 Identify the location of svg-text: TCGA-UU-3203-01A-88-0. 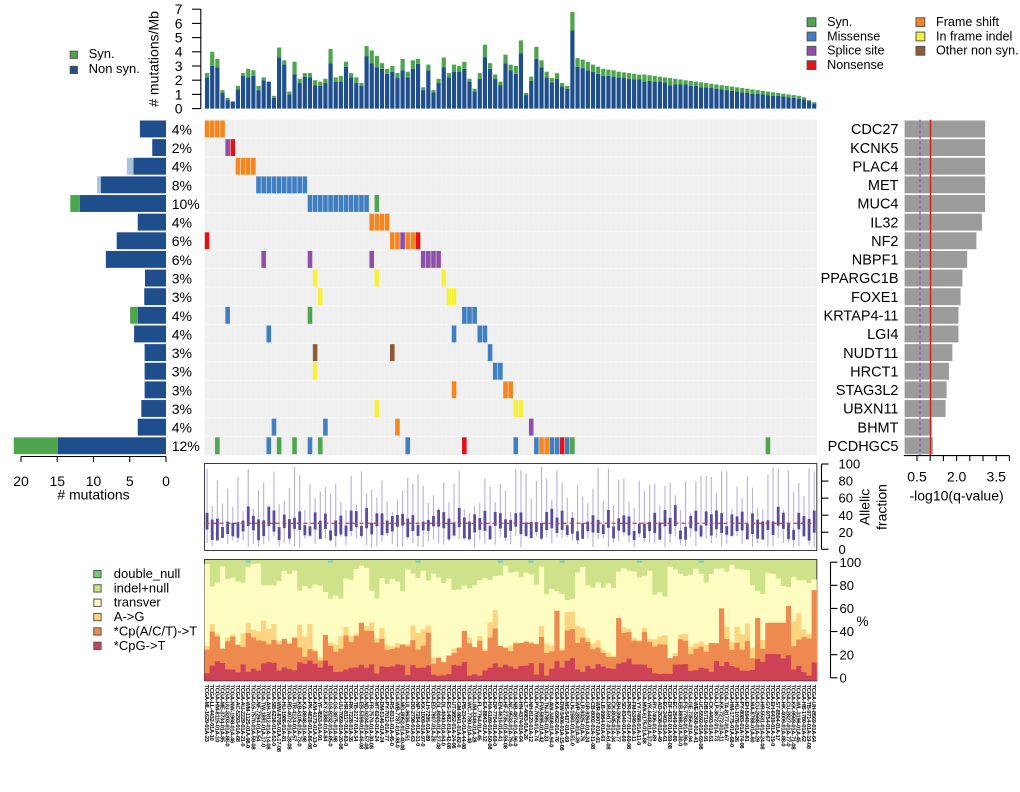
(227, 716).